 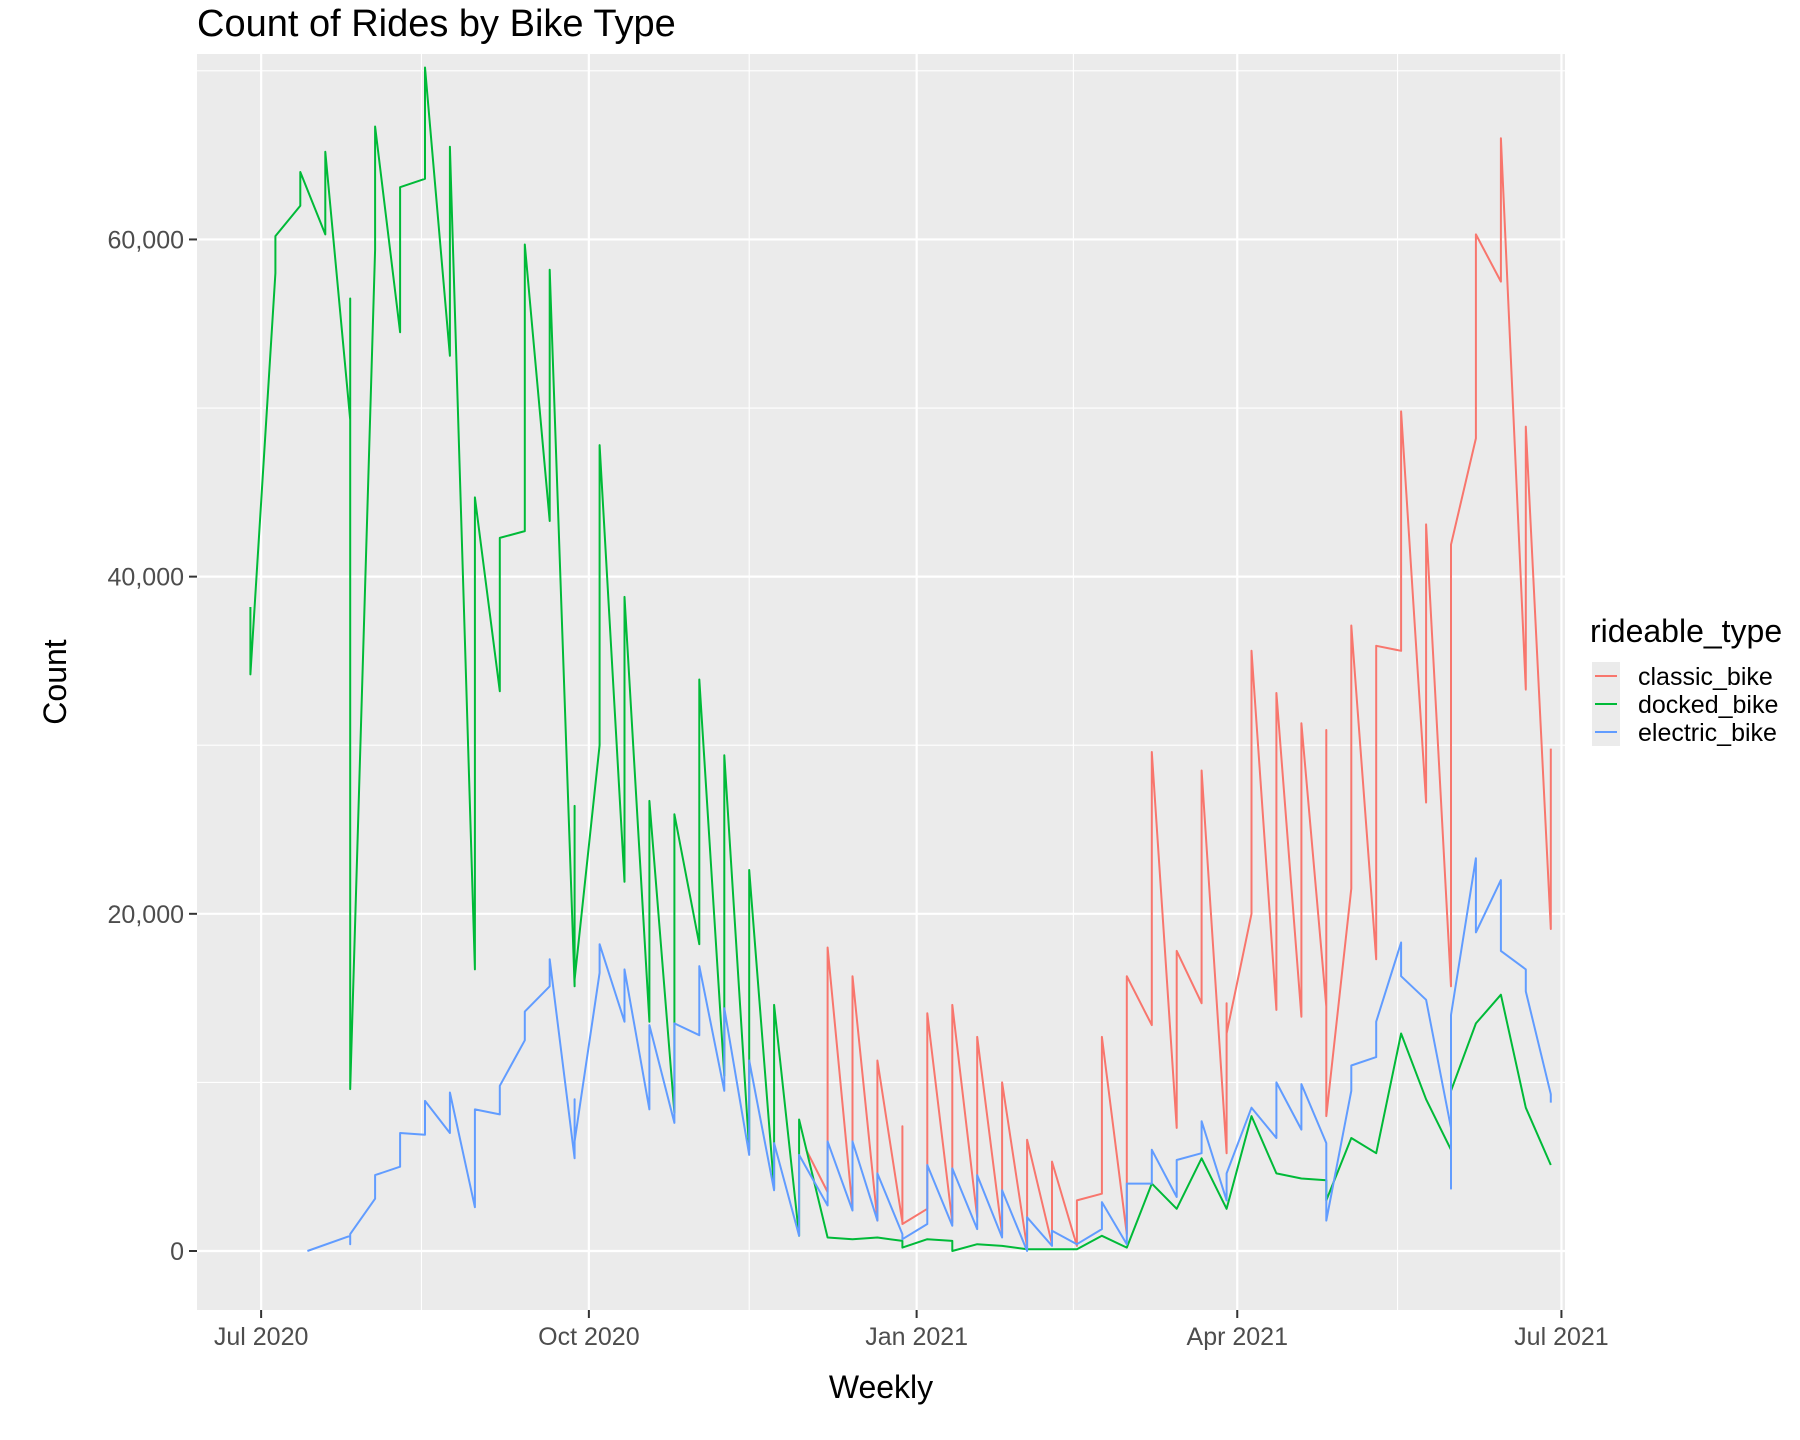 What do you see at coordinates (1686, 631) in the screenshot?
I see `legend-title: rideable_type` at bounding box center [1686, 631].